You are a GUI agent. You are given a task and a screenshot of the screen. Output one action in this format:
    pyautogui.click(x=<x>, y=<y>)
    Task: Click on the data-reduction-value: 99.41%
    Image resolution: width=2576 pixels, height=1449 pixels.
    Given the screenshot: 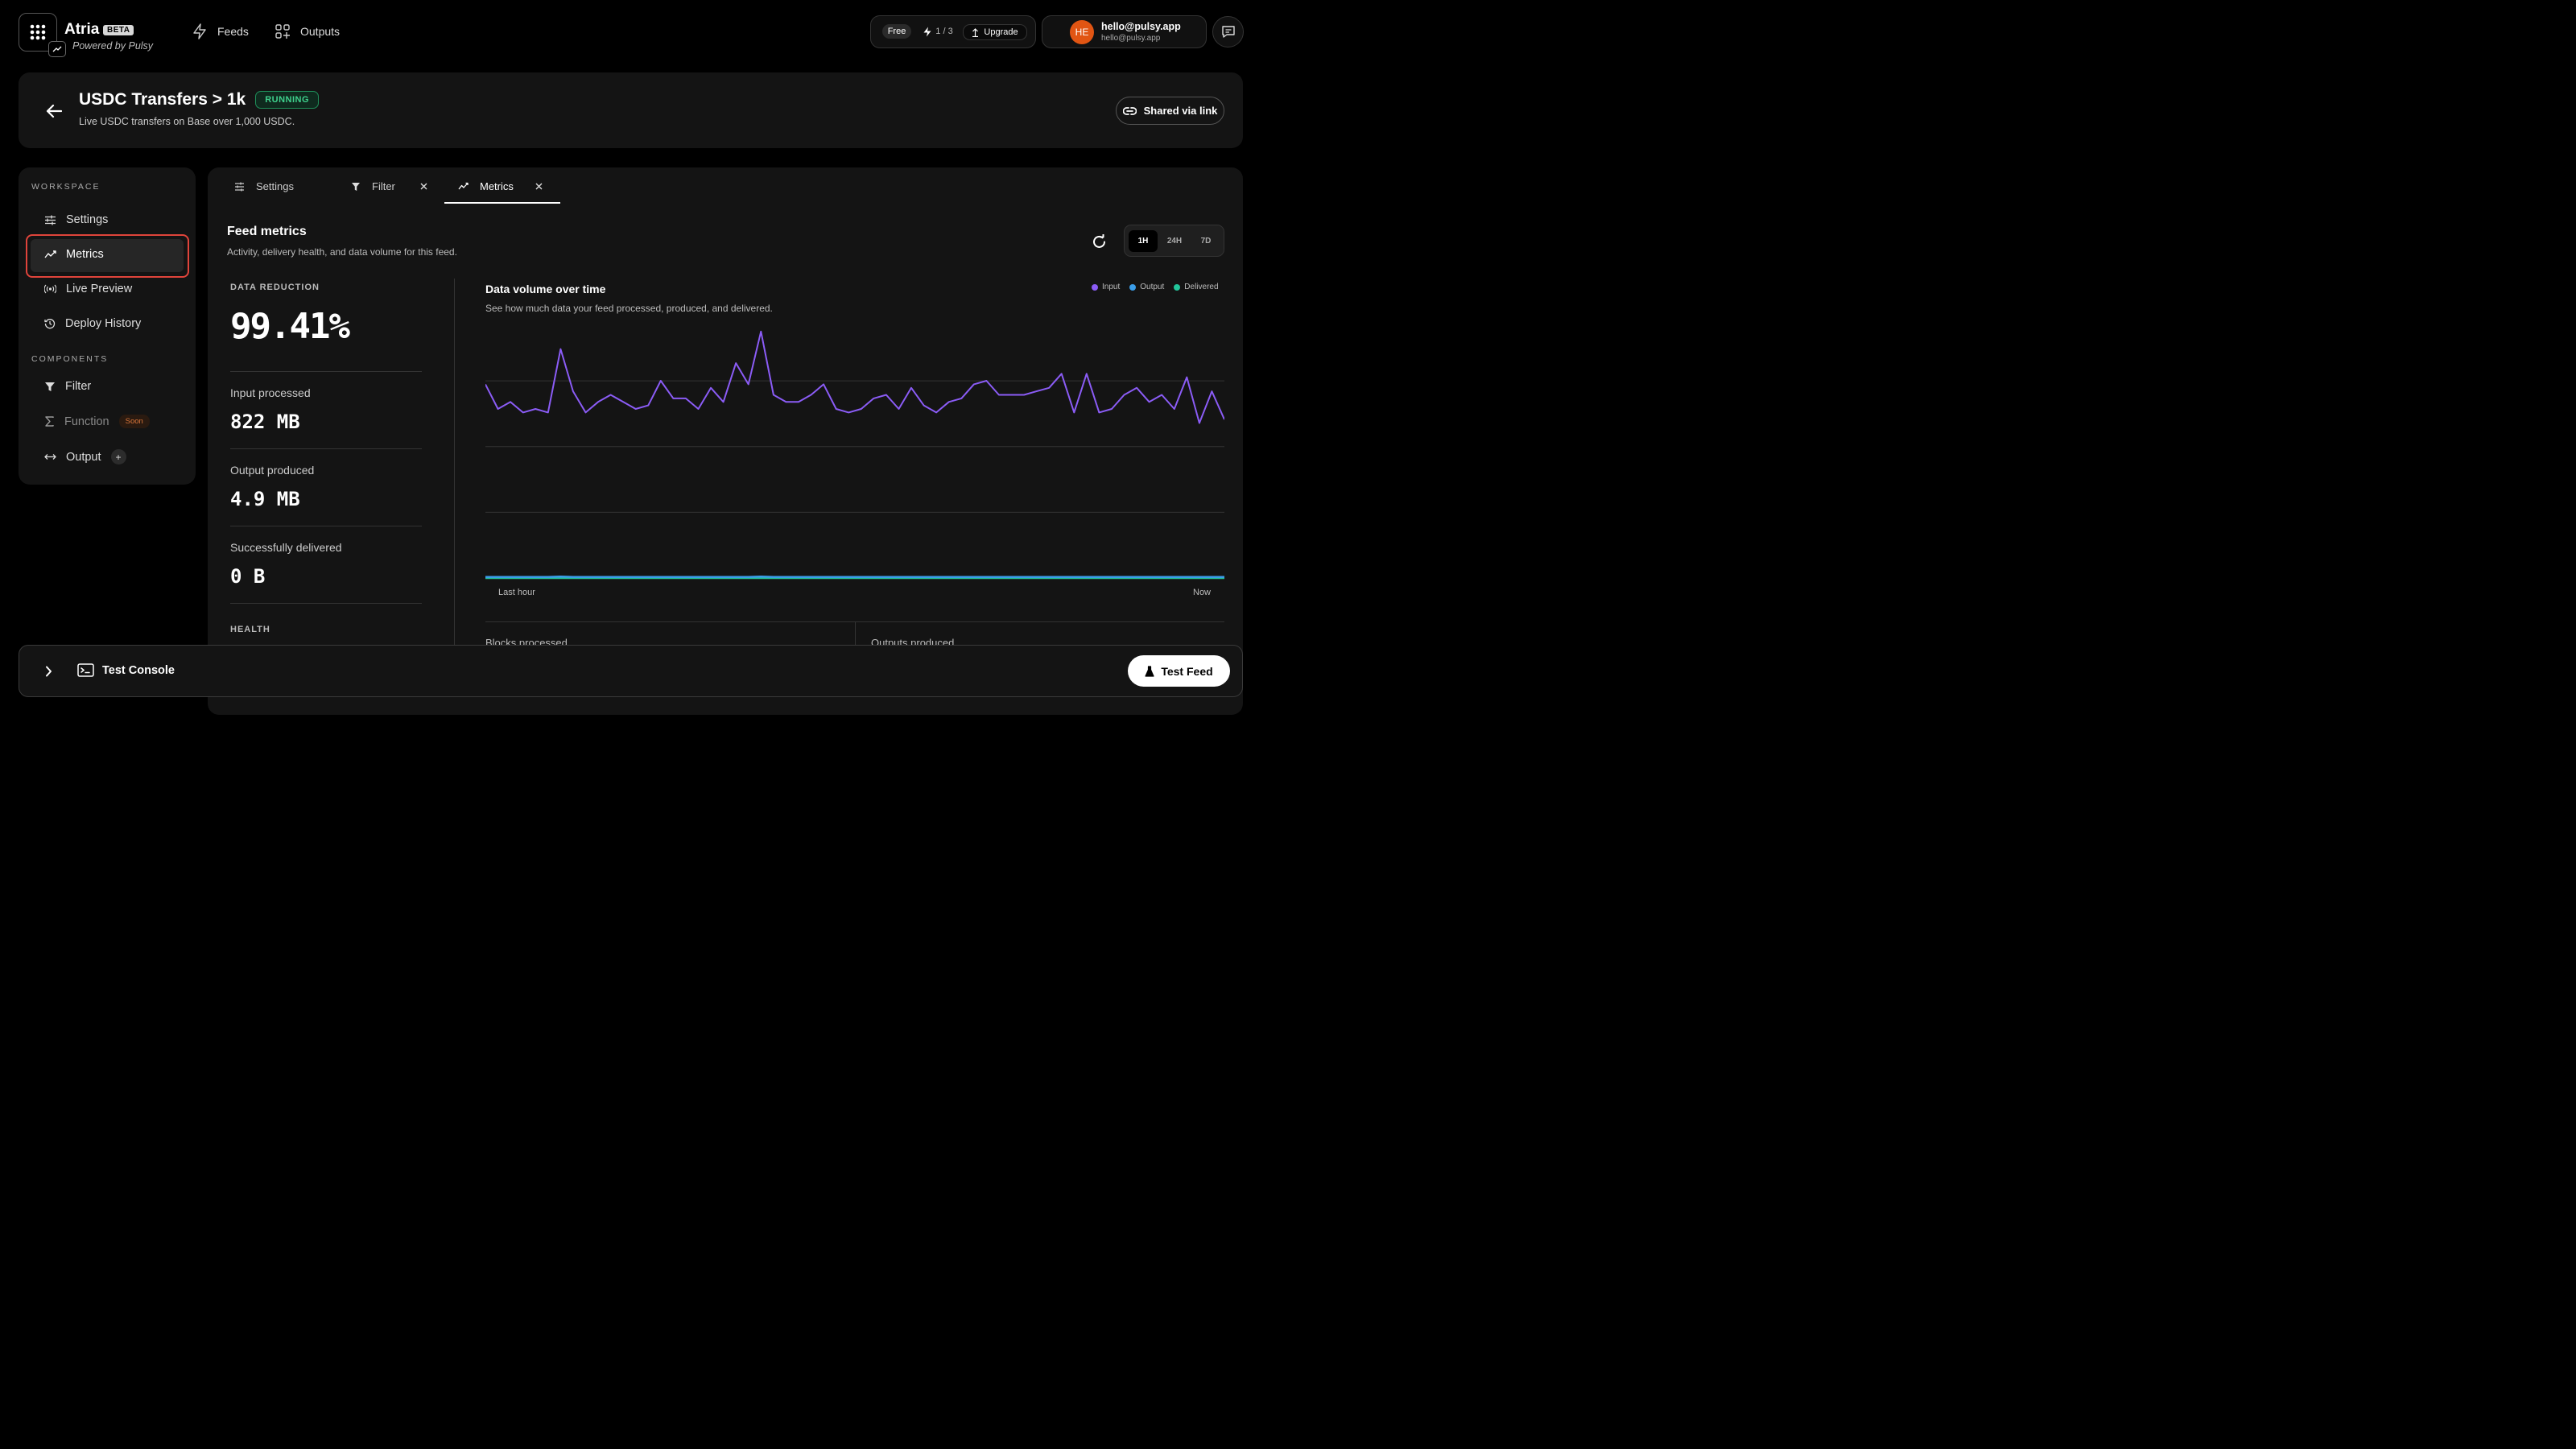 What is the action you would take?
    pyautogui.click(x=290, y=326)
    